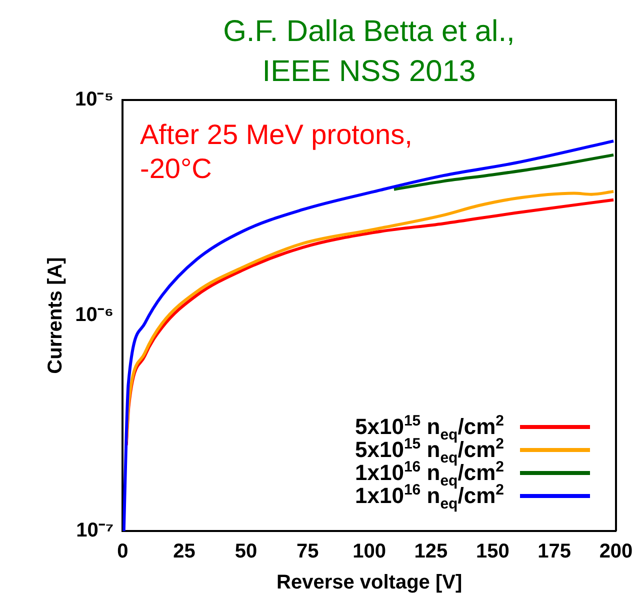 The width and height of the screenshot is (642, 607). Describe the element at coordinates (369, 551) in the screenshot. I see `x-tick-label: 100` at that location.